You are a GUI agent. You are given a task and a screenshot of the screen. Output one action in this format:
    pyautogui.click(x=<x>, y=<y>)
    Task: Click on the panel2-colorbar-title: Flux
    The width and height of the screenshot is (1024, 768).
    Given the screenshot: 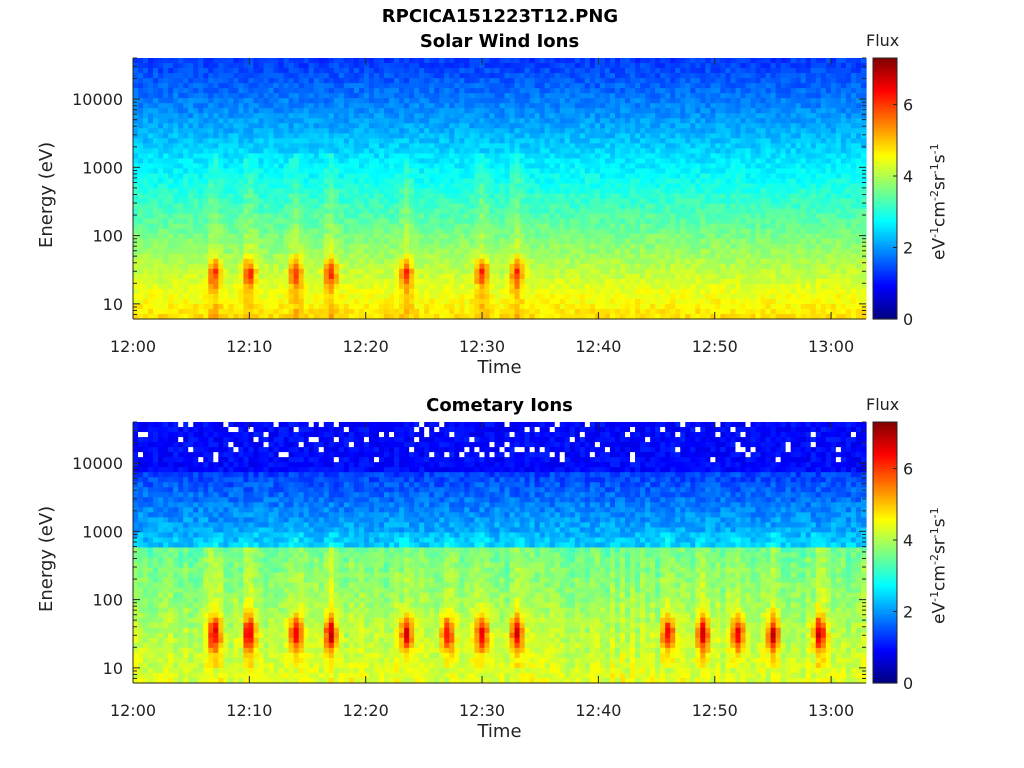 What is the action you would take?
    pyautogui.click(x=883, y=404)
    